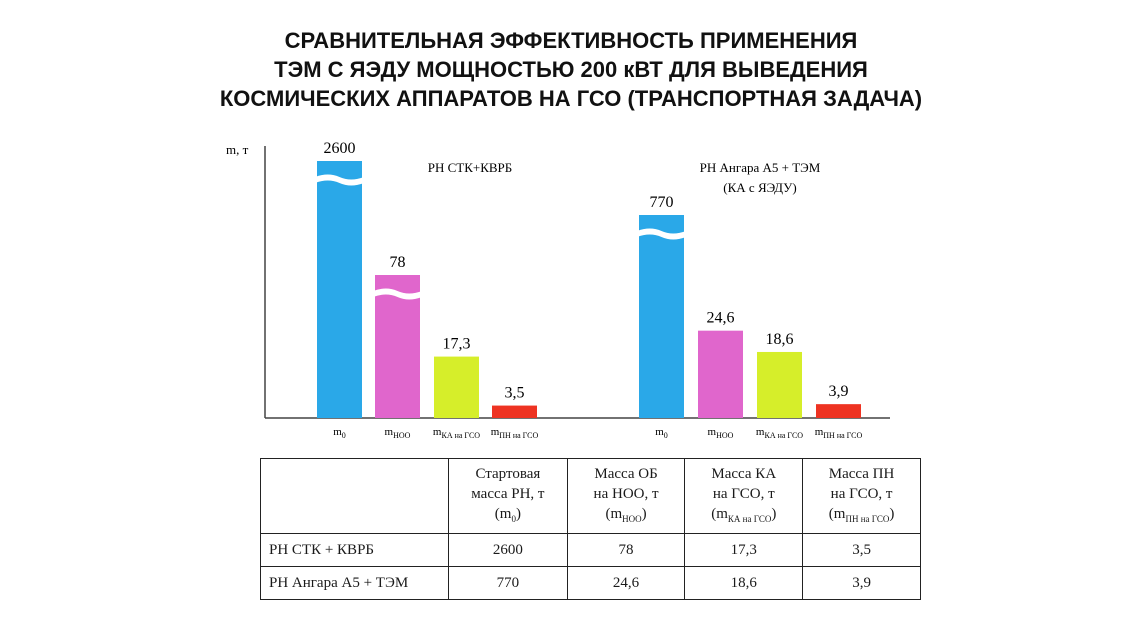 The width and height of the screenshot is (1142, 642). Describe the element at coordinates (744, 583) in the screenshot. I see `table-cell: 18,6` at that location.